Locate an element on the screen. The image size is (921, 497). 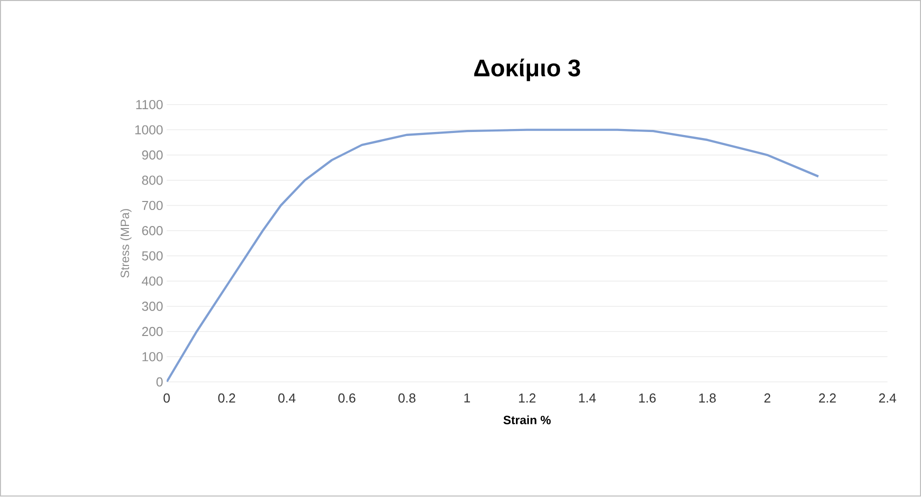
x-tick-label: 0.8 is located at coordinates (407, 398).